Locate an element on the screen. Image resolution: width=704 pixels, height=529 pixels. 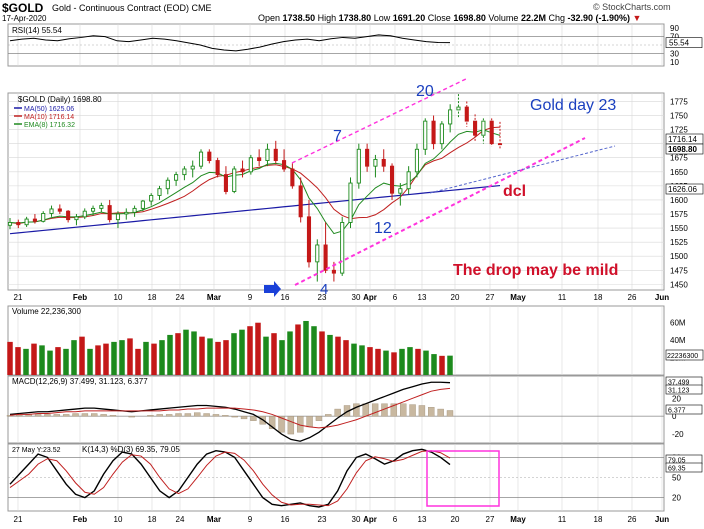
ma50-projection-line is located at coordinates (522, 169).